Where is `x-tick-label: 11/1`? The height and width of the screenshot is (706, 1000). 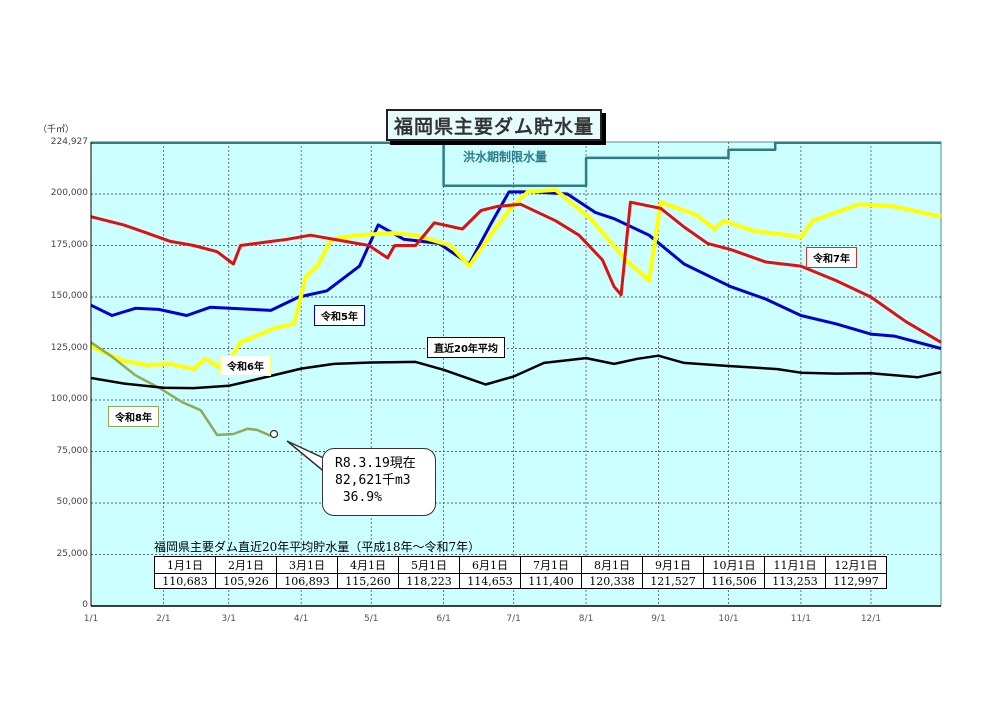
x-tick-label: 11/1 is located at coordinates (800, 619).